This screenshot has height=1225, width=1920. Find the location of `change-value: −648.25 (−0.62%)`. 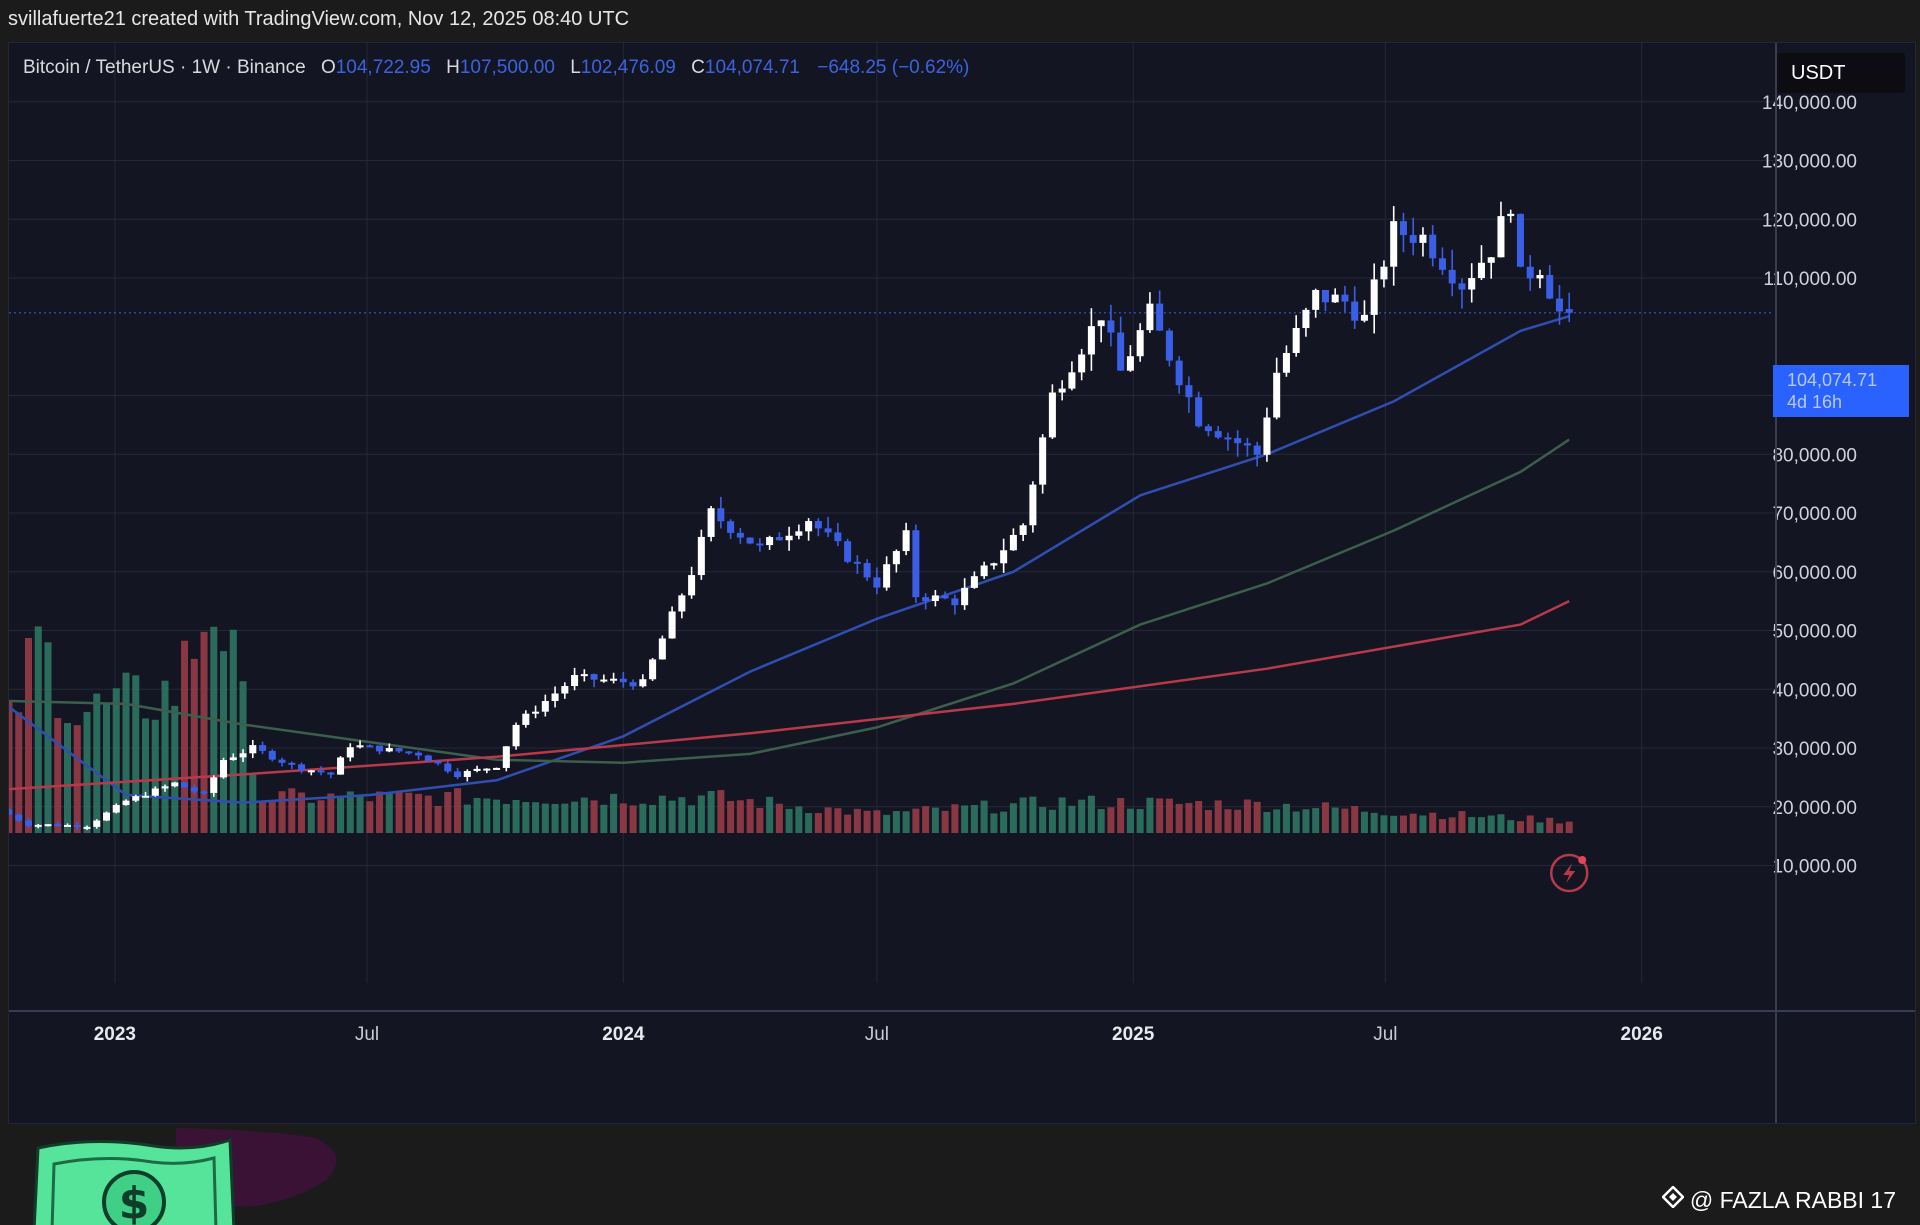

change-value: −648.25 (−0.62%) is located at coordinates (893, 67).